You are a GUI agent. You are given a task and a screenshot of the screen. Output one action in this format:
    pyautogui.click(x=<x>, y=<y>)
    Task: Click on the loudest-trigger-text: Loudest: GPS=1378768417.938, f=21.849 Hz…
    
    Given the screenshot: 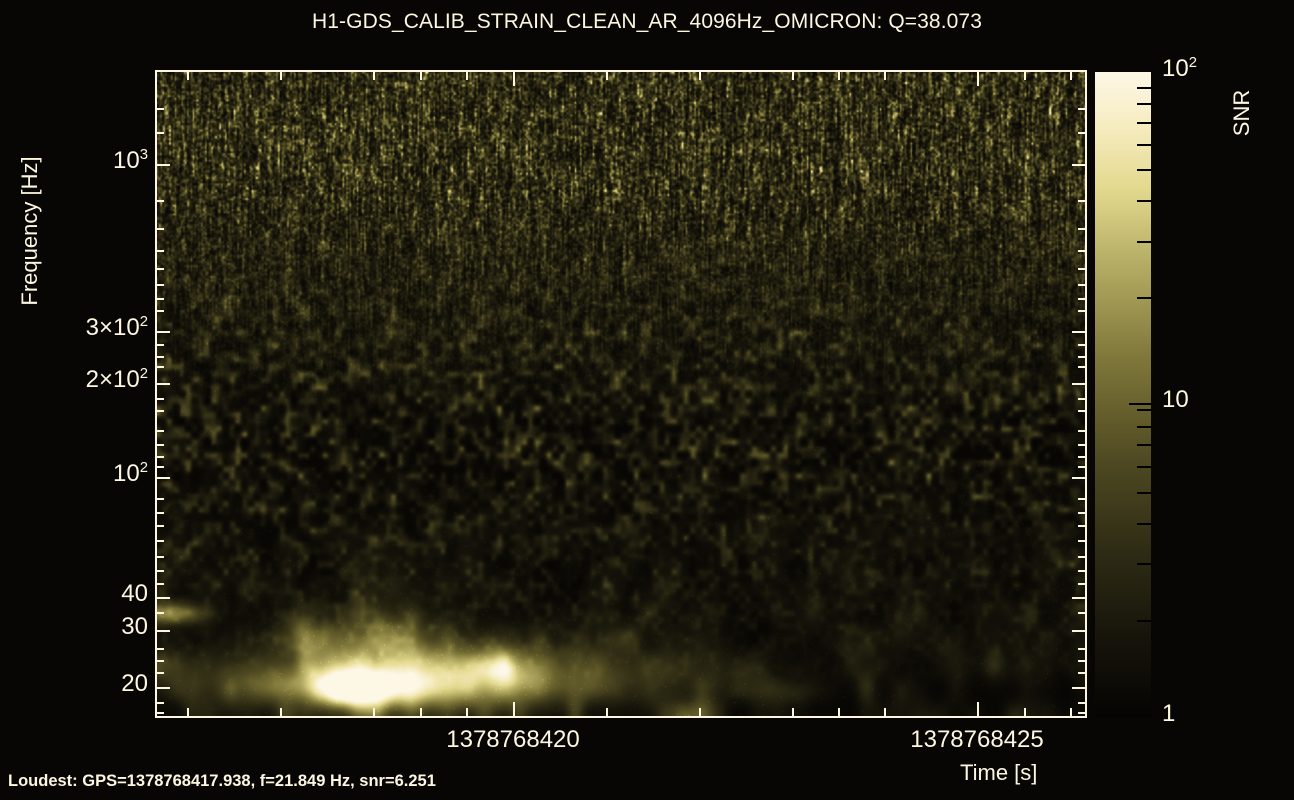 What is the action you would take?
    pyautogui.click(x=222, y=781)
    